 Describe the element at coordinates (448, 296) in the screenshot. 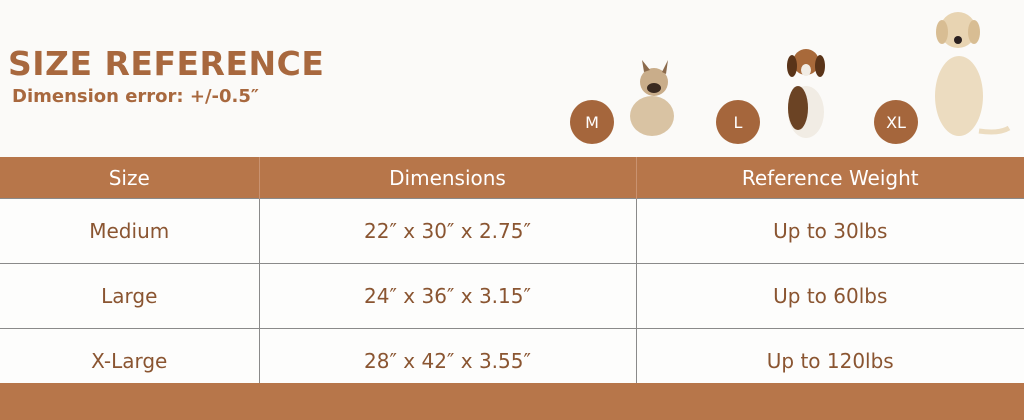

I see `dimensions-cell: 24″ x 36″ x 3.15″` at that location.